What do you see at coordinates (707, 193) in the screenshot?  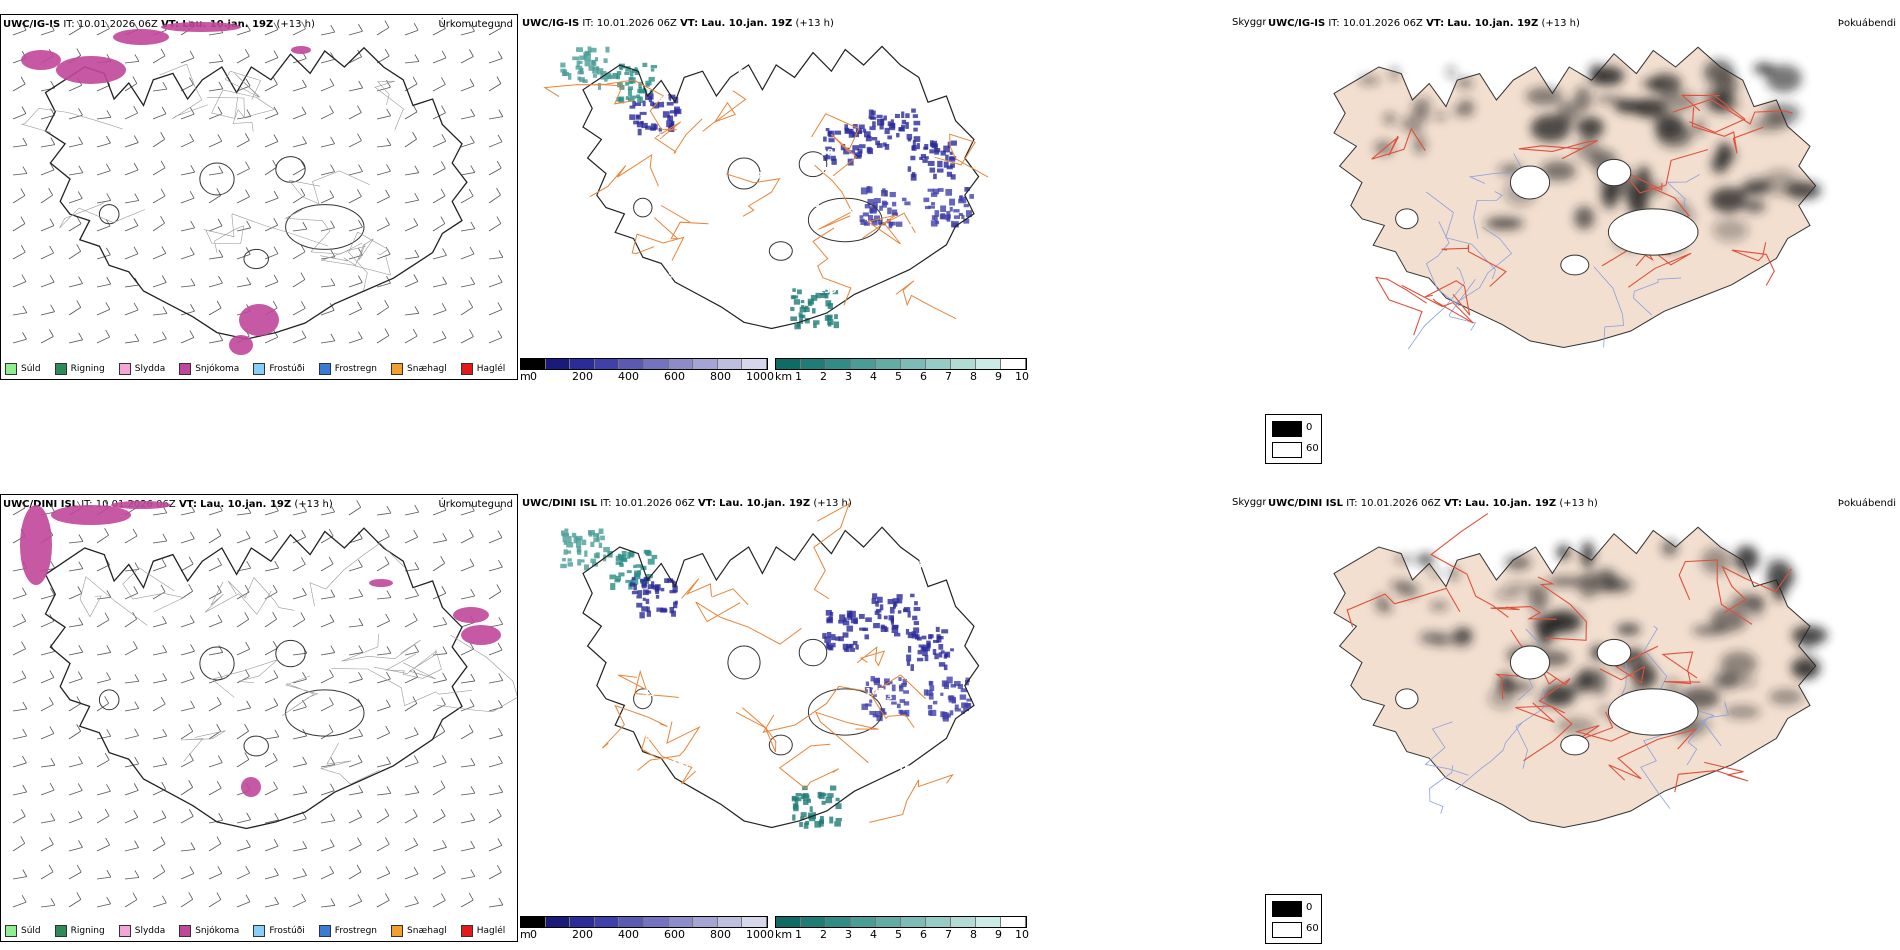 I see `visibility-value-label: 78` at bounding box center [707, 193].